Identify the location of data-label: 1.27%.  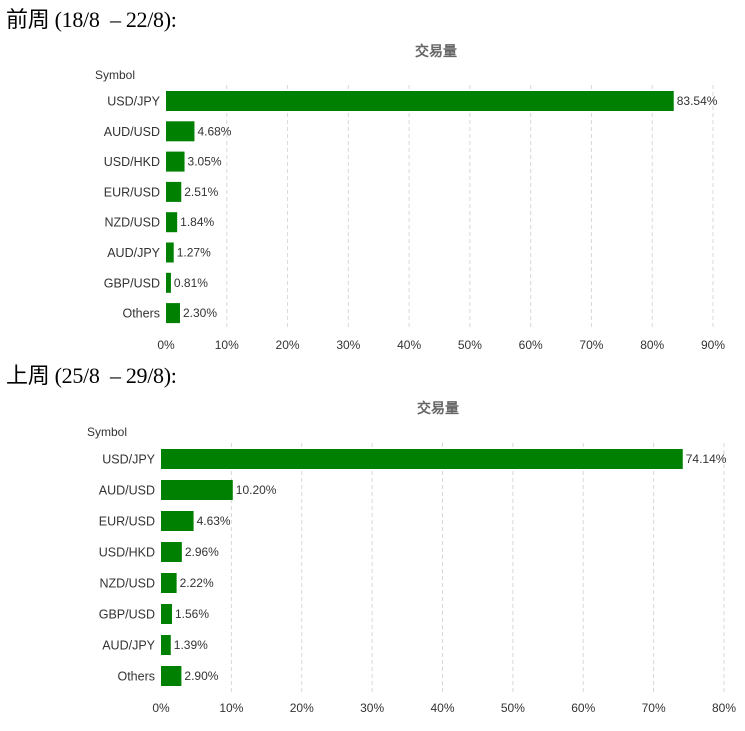
(194, 253).